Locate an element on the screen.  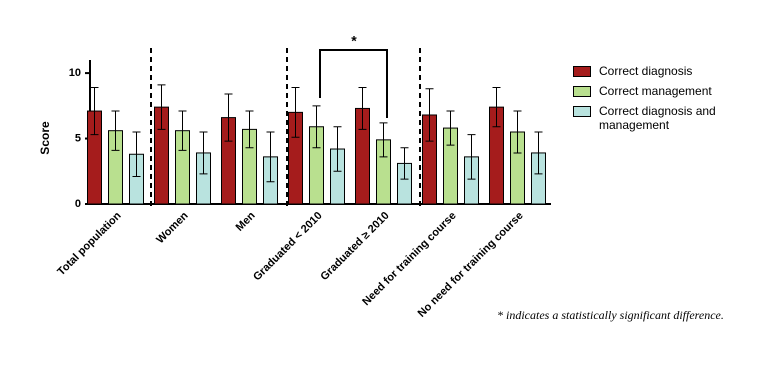
y-tick-label: 5 is located at coordinates (78, 138).